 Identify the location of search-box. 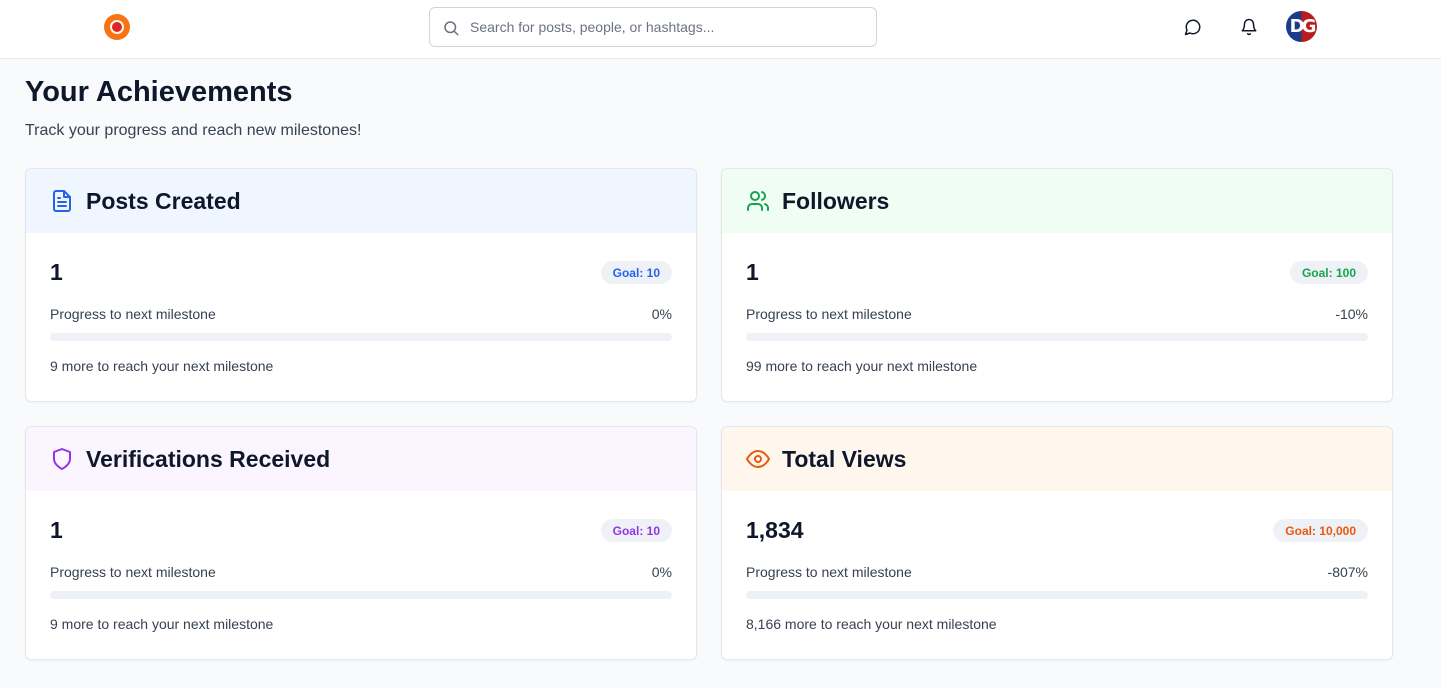
(653, 27).